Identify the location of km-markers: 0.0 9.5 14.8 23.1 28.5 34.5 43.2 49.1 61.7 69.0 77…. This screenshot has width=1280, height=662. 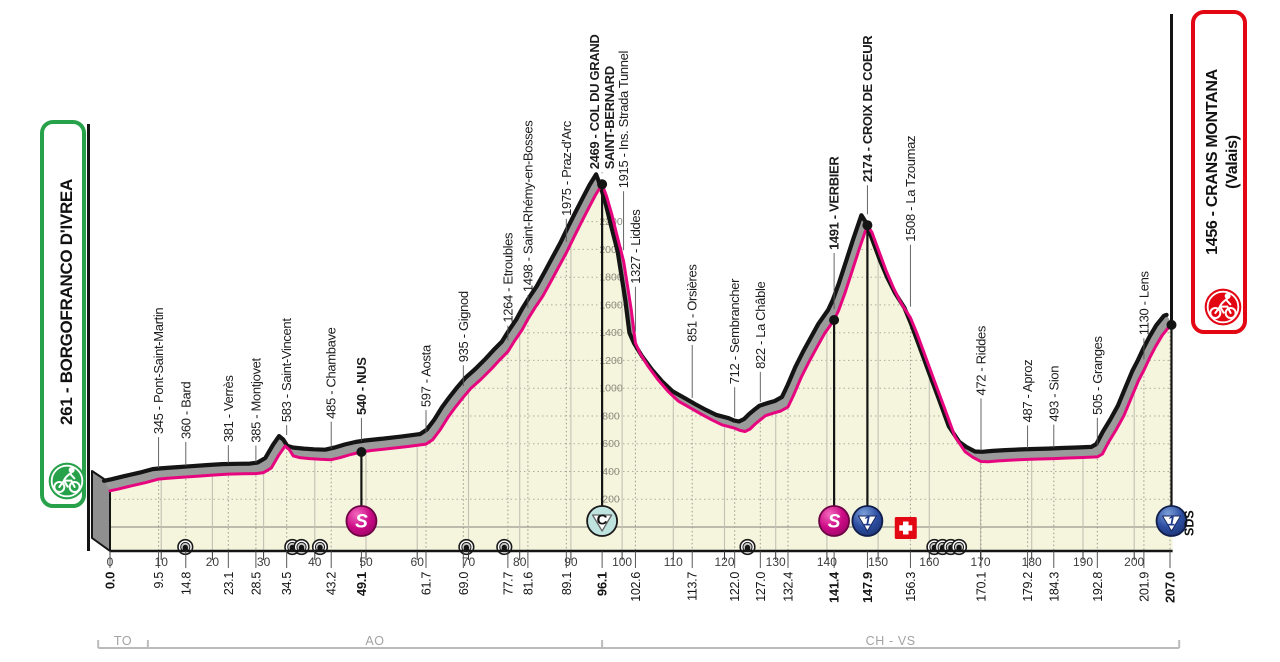
(640, 577).